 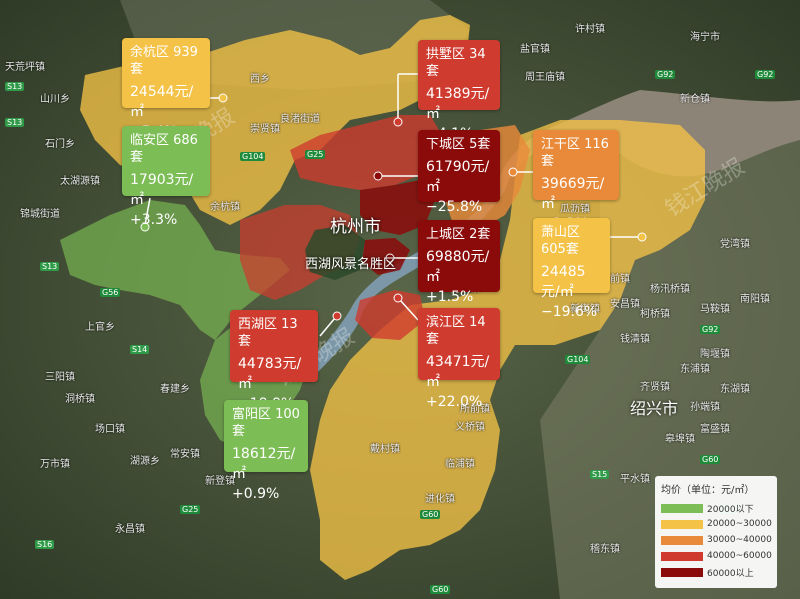 I want to click on place-label: 锦城街道, so click(x=40, y=214).